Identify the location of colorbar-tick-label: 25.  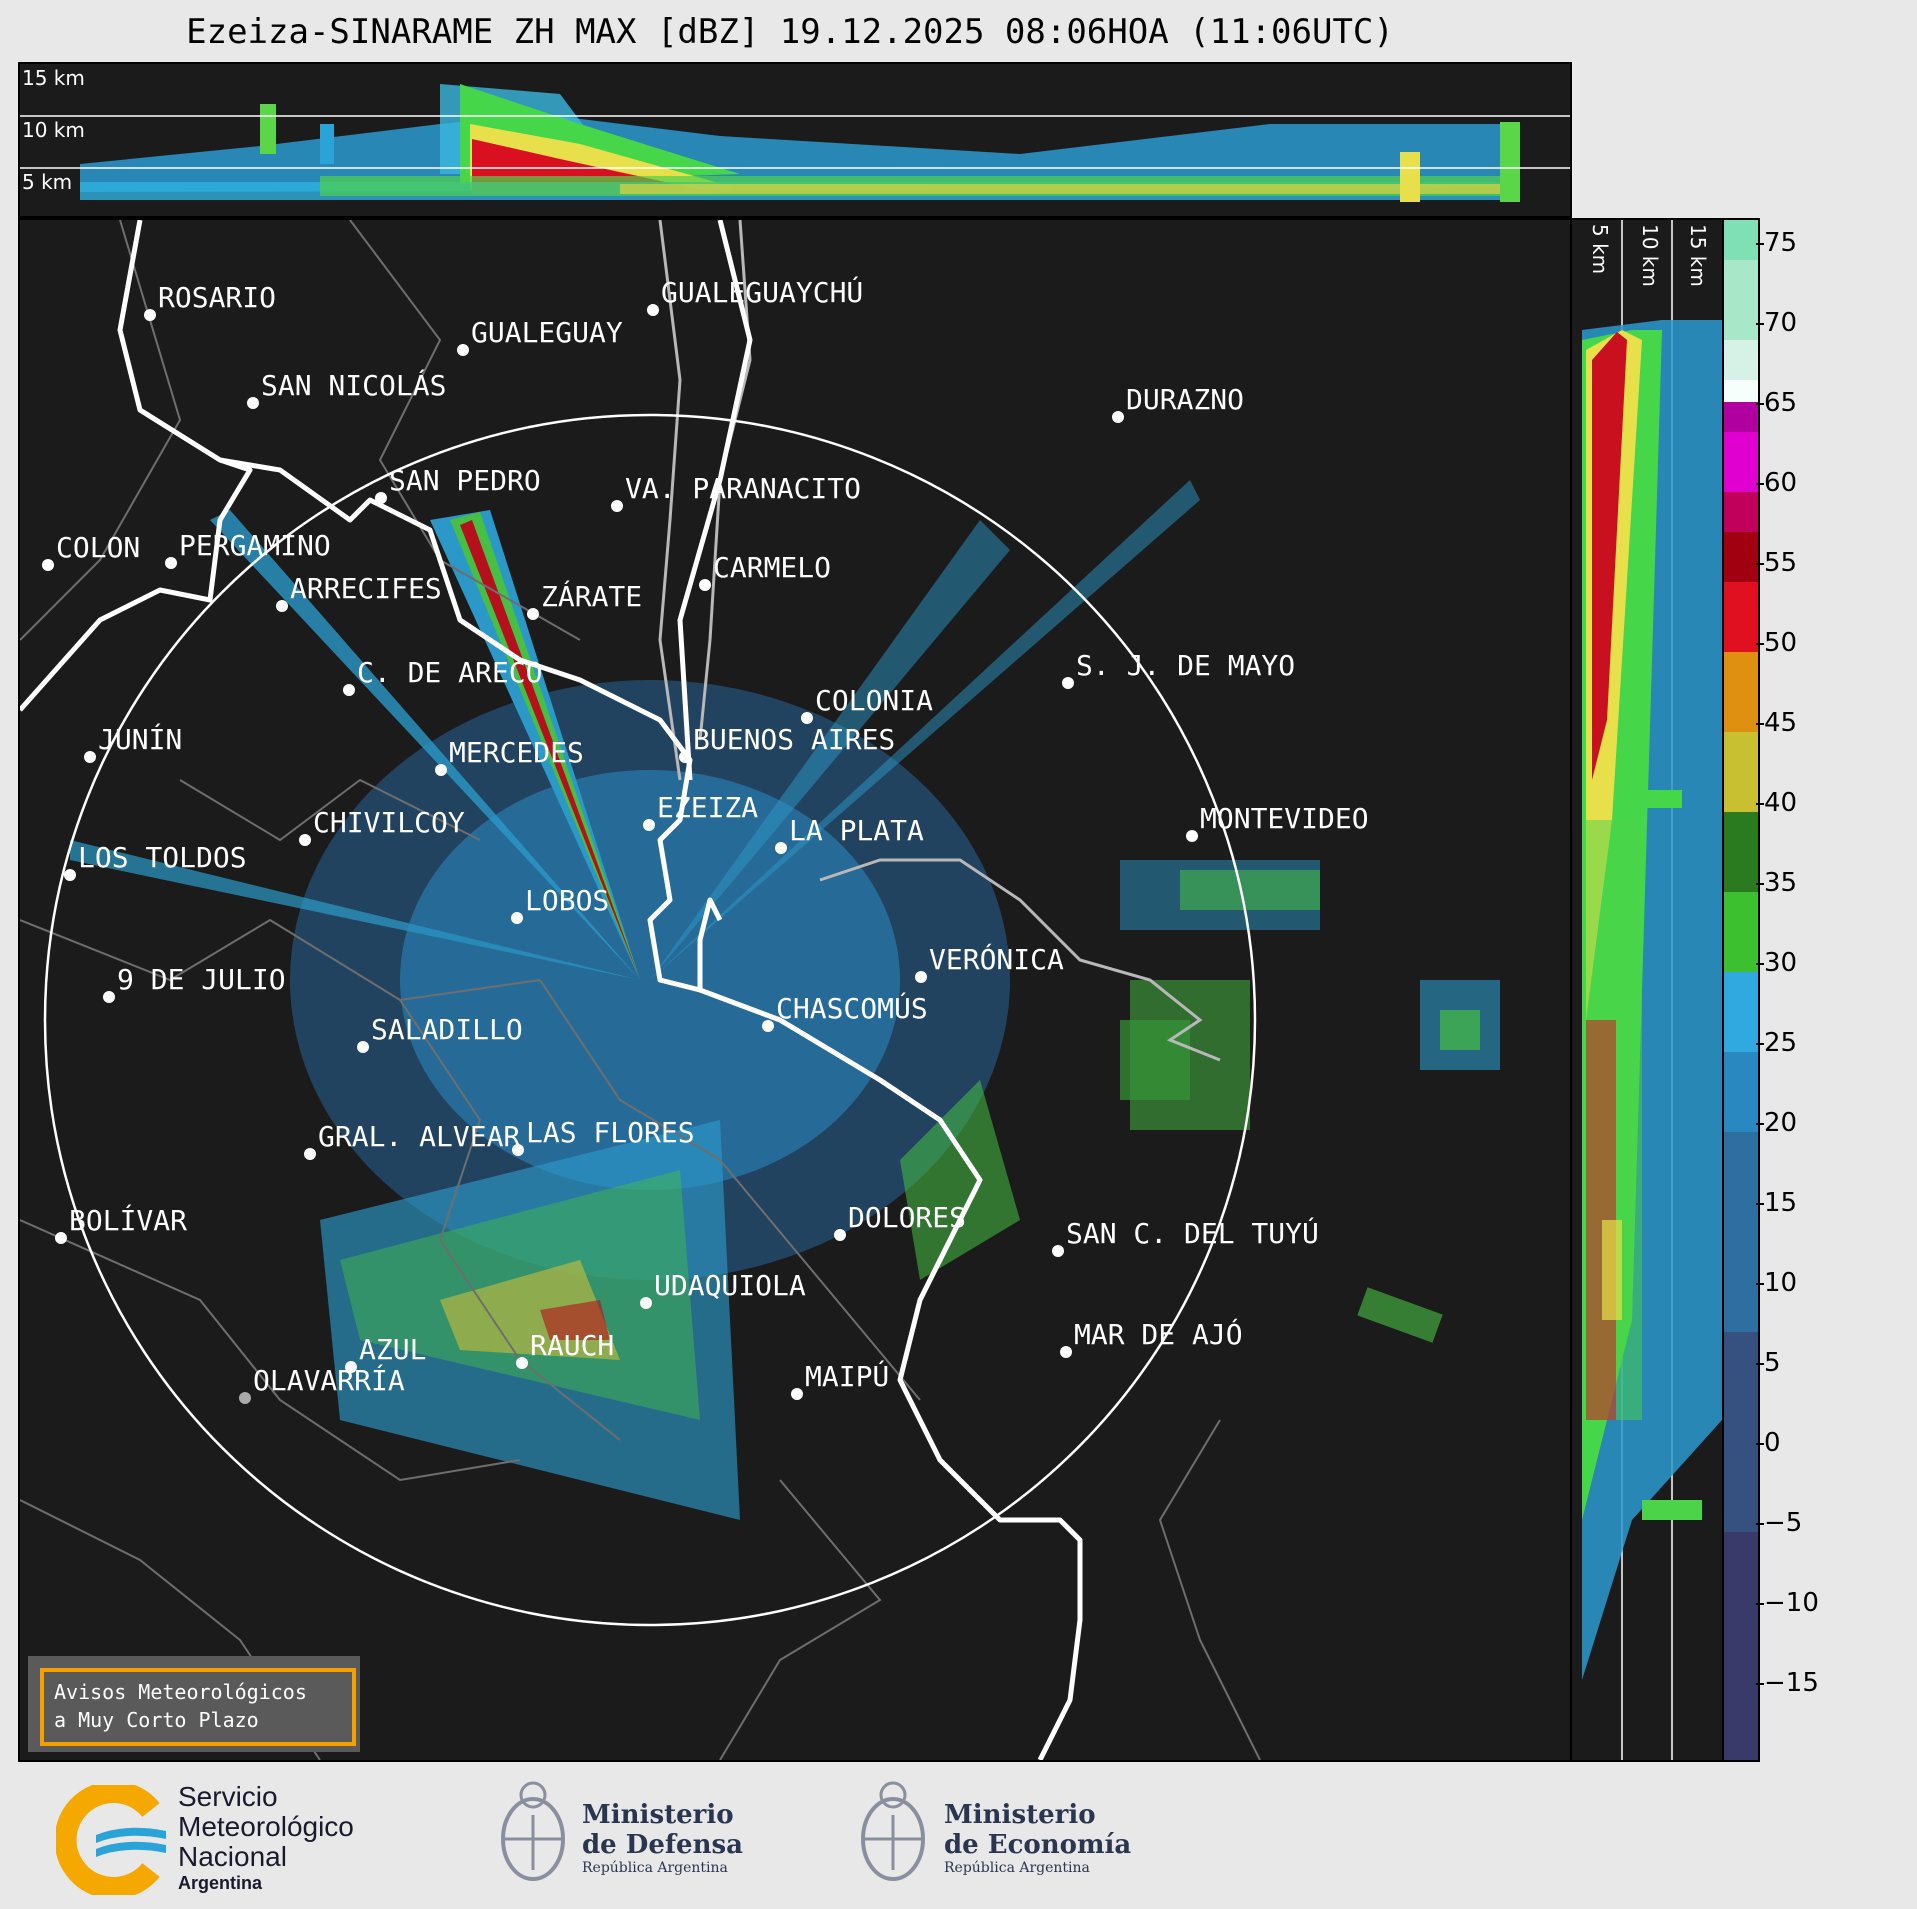
(1781, 1043).